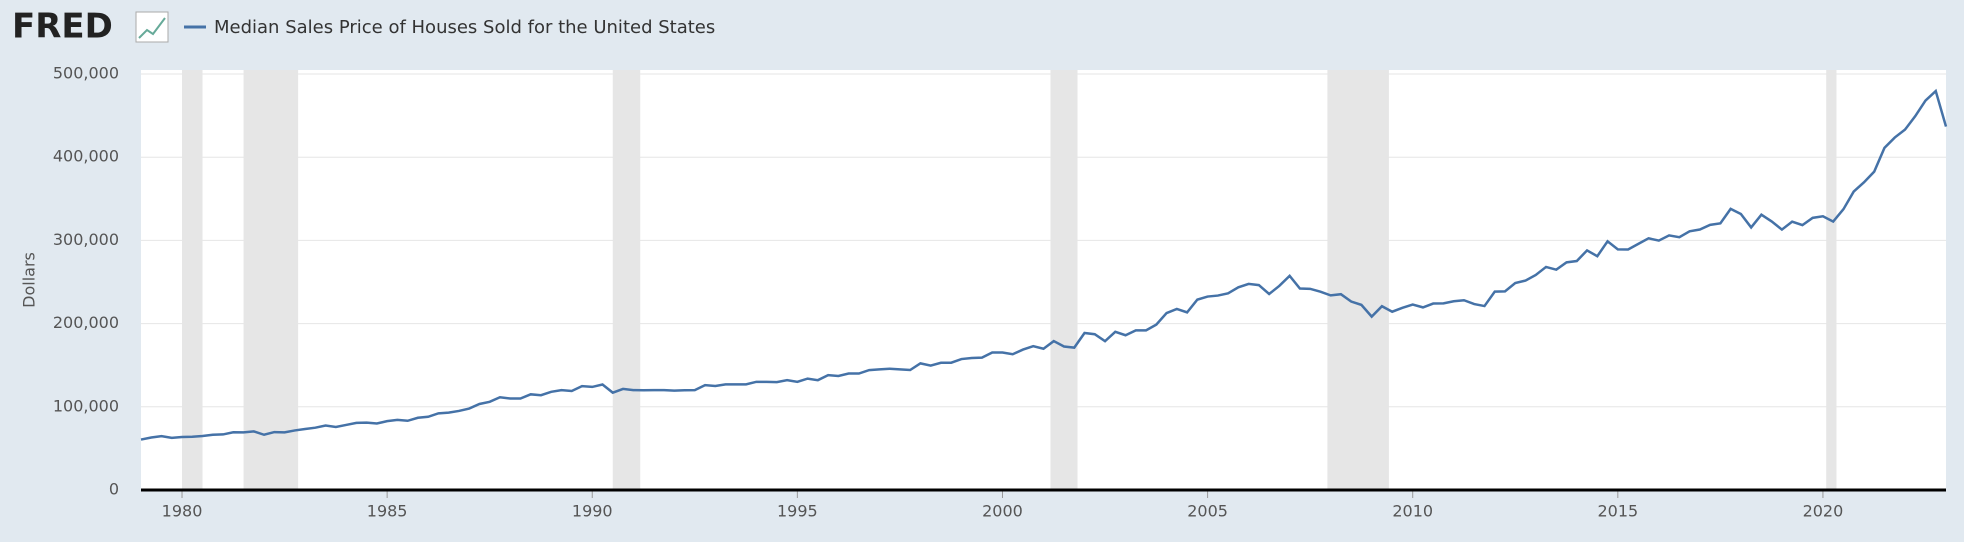  What do you see at coordinates (1823, 511) in the screenshot?
I see `x-tick-label: 2020` at bounding box center [1823, 511].